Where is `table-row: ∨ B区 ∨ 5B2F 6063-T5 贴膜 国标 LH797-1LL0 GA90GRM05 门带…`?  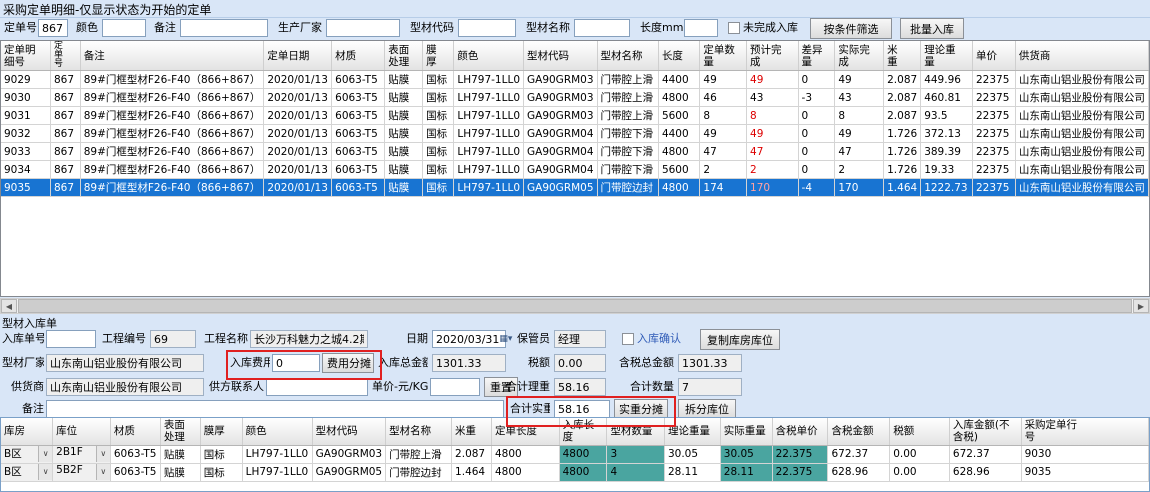
table-row: ∨ B区 ∨ 5B2F 6063-T5 贴膜 国标 LH797-1LL0 GA90GRM05 门带… is located at coordinates (575, 472).